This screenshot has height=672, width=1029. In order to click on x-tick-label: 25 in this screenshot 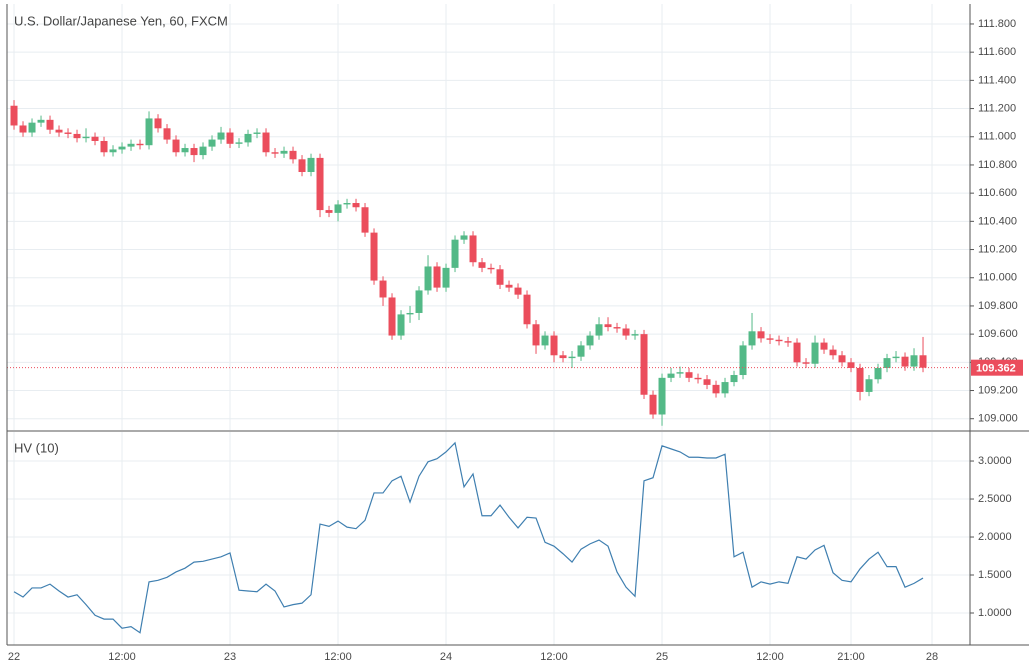, I will do `click(662, 657)`.